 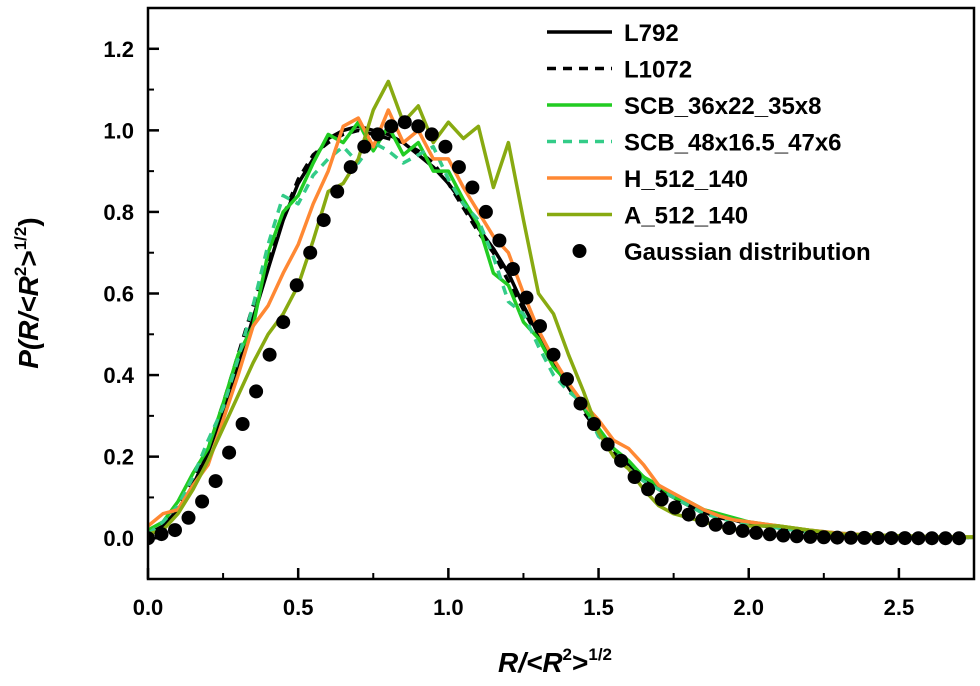 What do you see at coordinates (723, 106) in the screenshot?
I see `legend-label: SCB_36x22_35x8` at bounding box center [723, 106].